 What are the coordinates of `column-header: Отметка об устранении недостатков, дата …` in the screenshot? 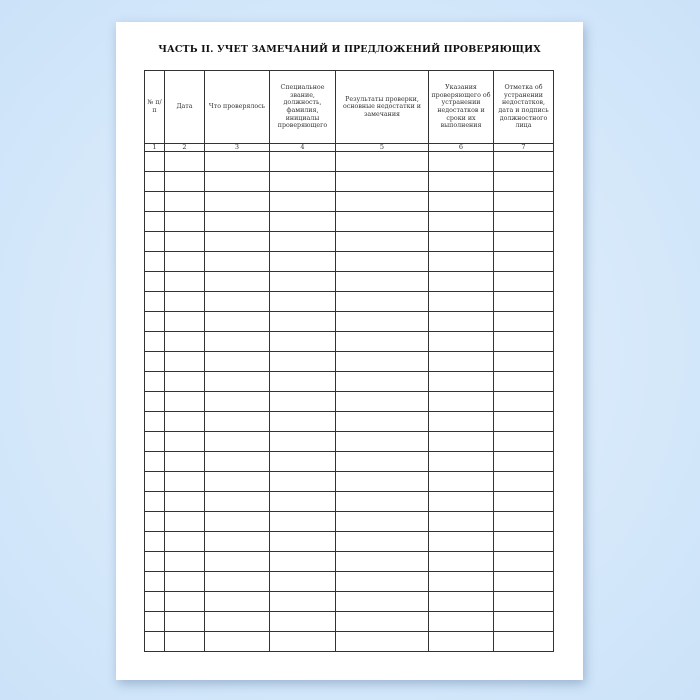 It's located at (523, 107).